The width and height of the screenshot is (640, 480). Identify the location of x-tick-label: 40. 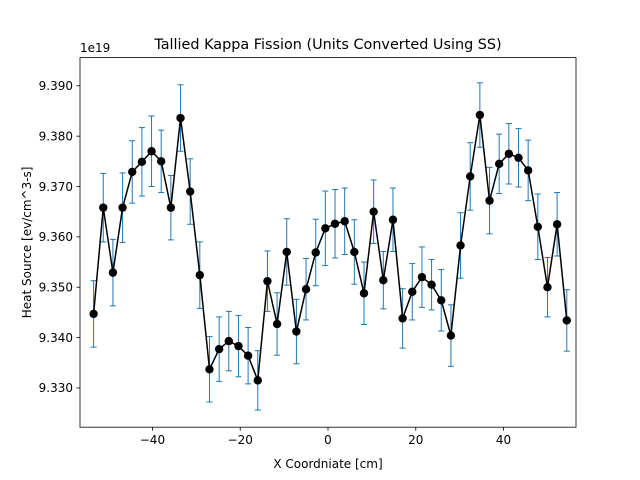
(503, 440).